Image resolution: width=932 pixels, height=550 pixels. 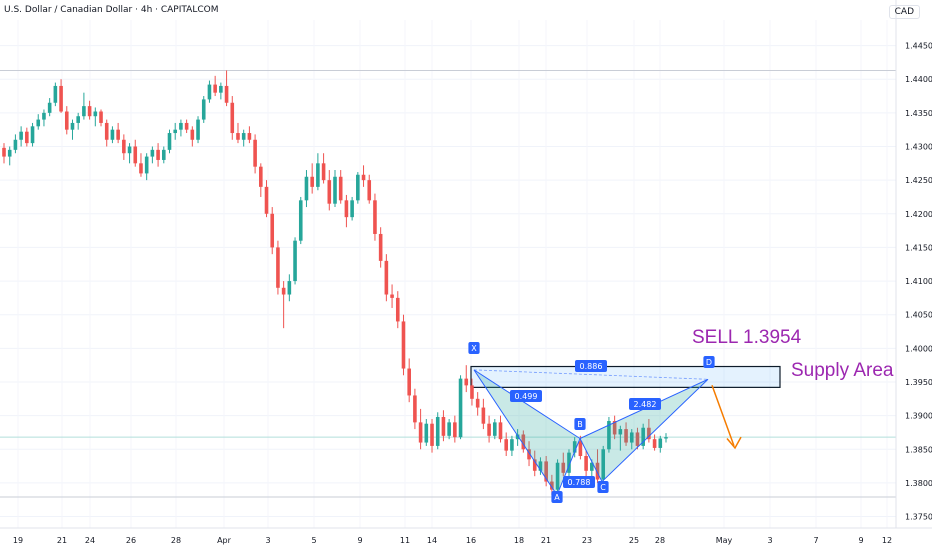 I want to click on time-tick-label: 3, so click(x=769, y=540).